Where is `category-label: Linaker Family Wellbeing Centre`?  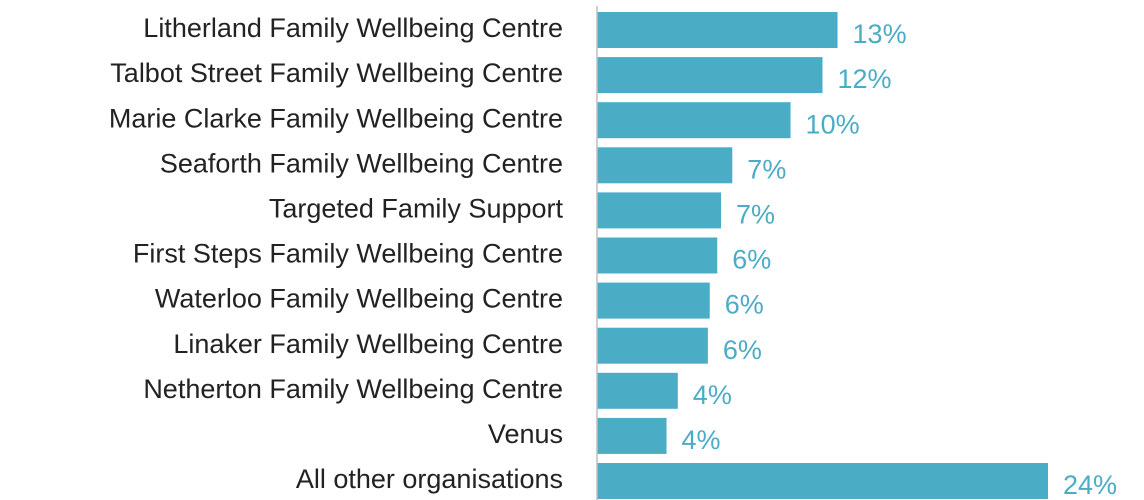
category-label: Linaker Family Wellbeing Centre is located at coordinates (368, 344).